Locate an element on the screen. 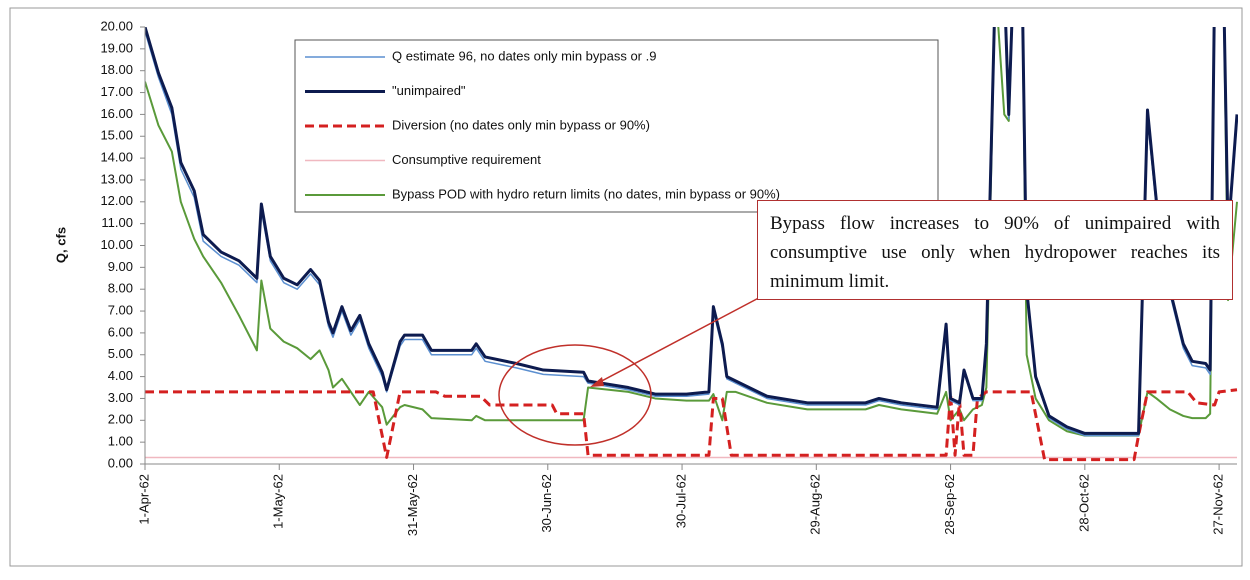 The image size is (1250, 580). x-tick-label: 30-Jul-62 is located at coordinates (680, 501).